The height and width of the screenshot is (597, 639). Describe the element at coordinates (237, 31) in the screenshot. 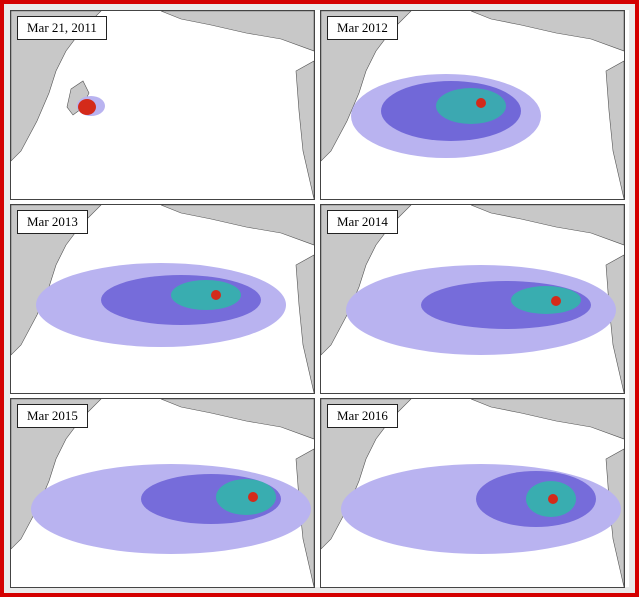

I see `north-landmass` at that location.